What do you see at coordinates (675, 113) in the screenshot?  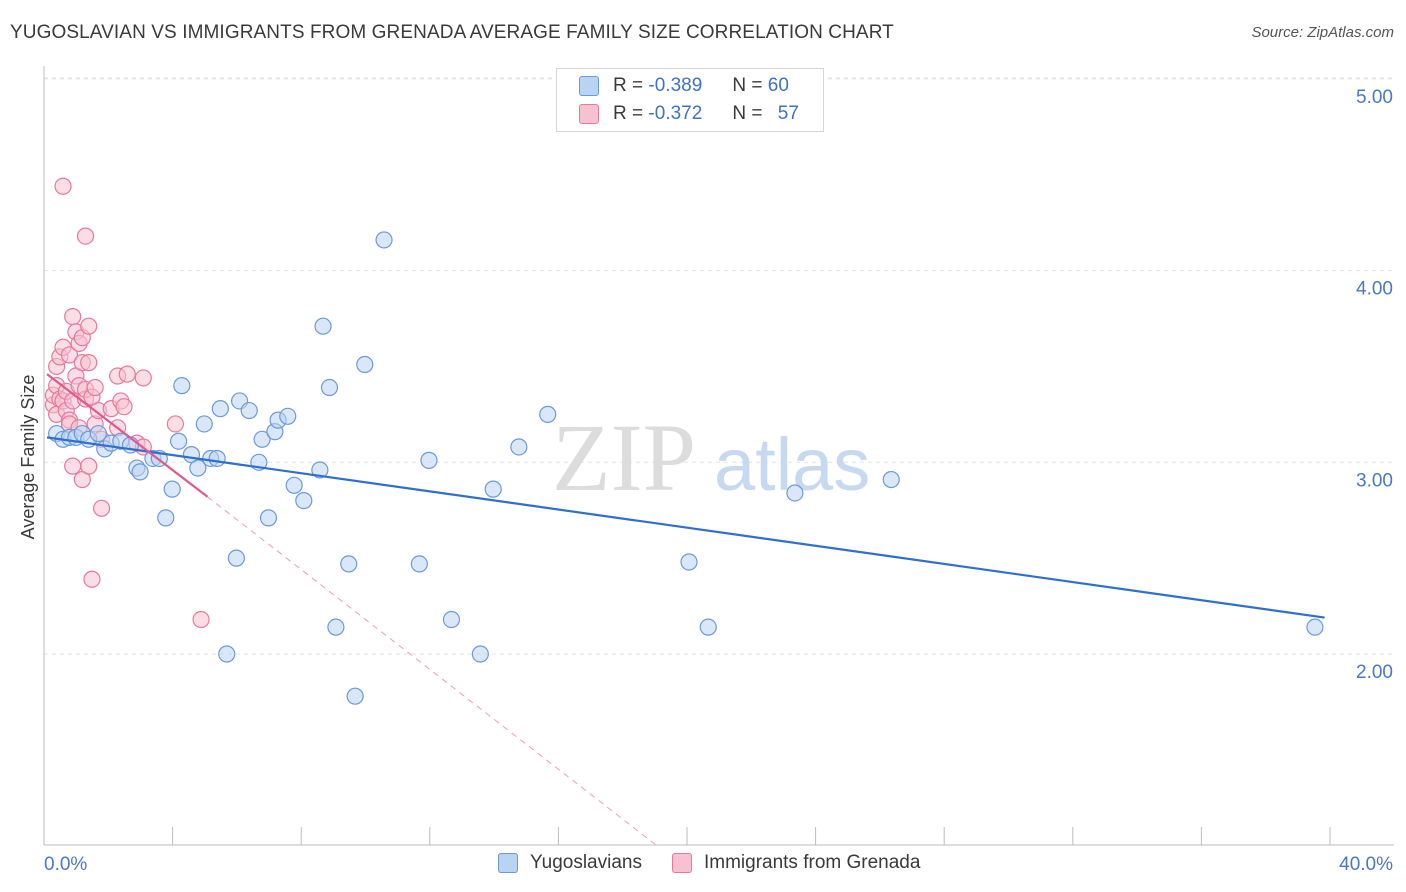 I see `legend-r-value: -0.372` at bounding box center [675, 113].